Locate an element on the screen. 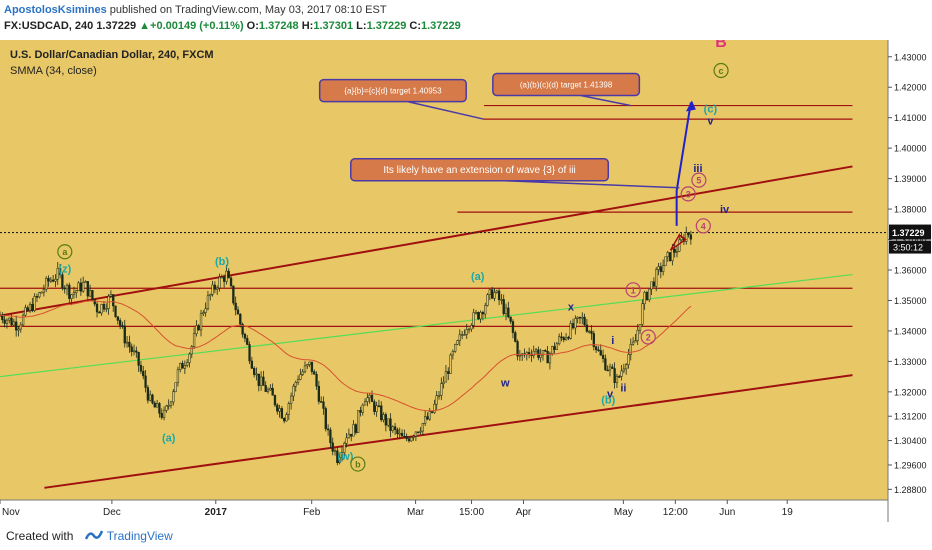 Image resolution: width=932 pixels, height=550 pixels. wave-label: w is located at coordinates (505, 384).